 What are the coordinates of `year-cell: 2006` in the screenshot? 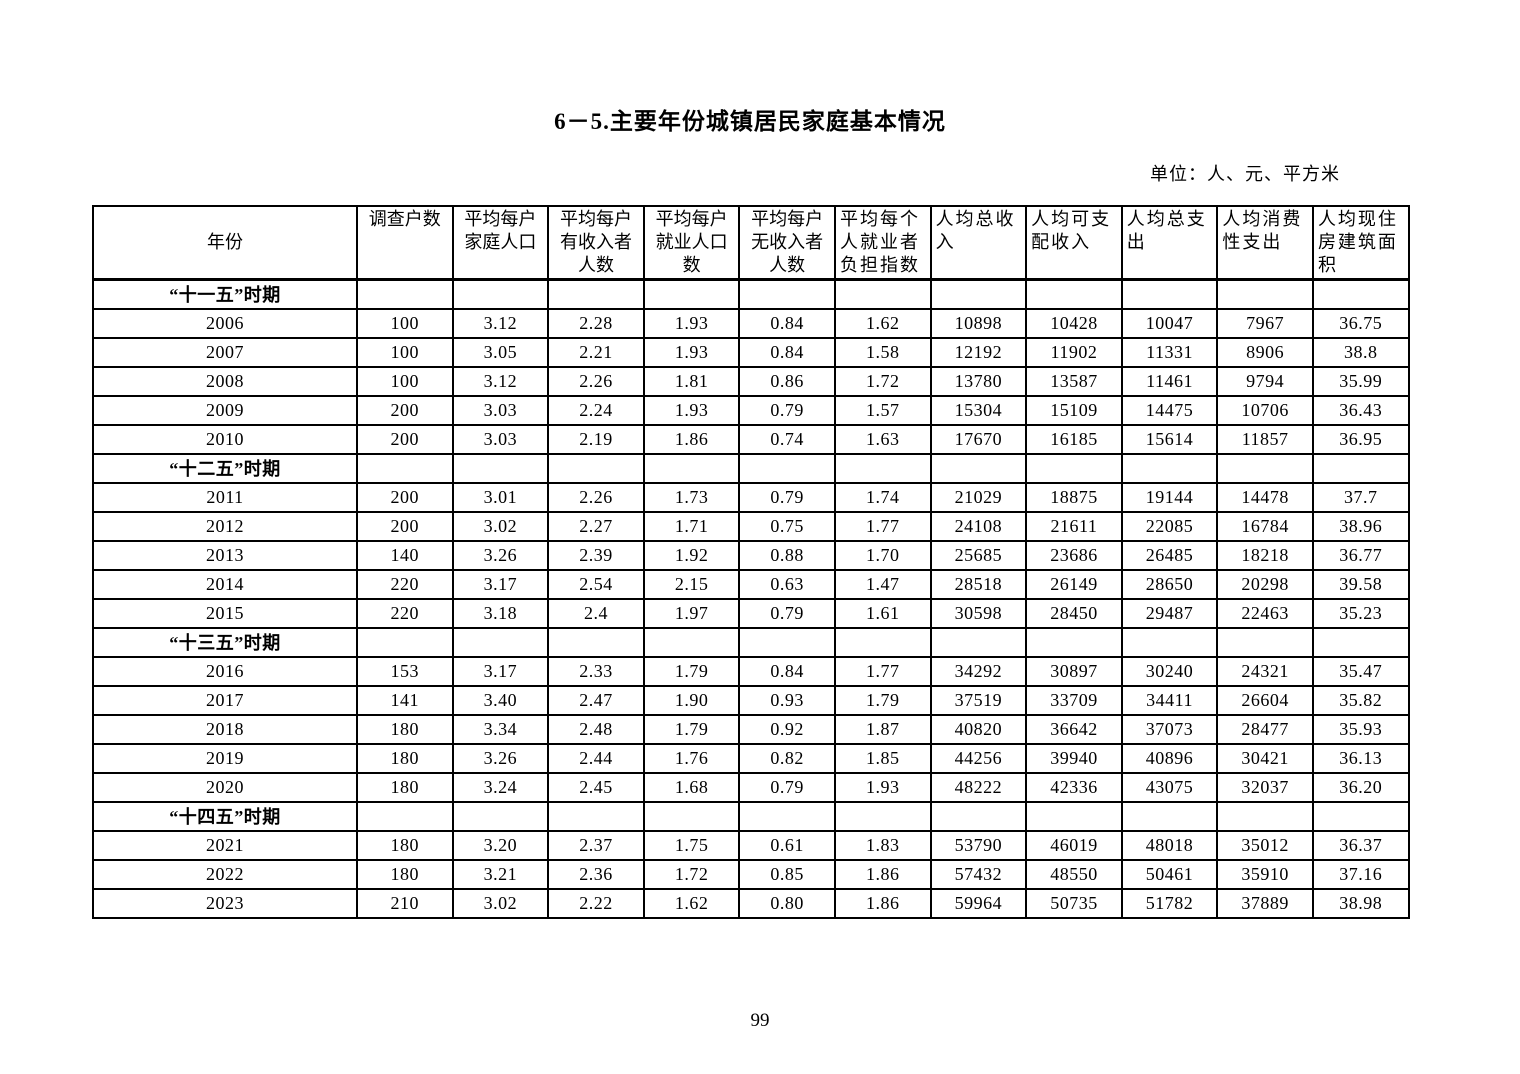 It's located at (225, 323).